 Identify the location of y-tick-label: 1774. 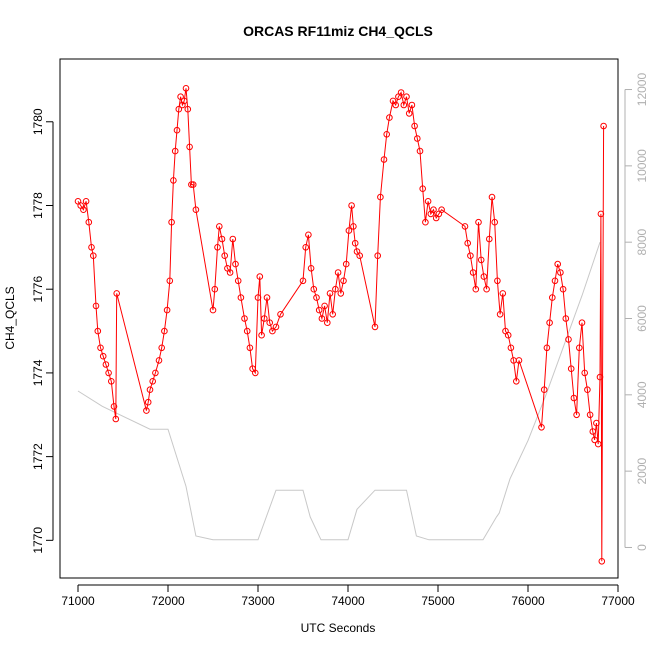
(38, 372).